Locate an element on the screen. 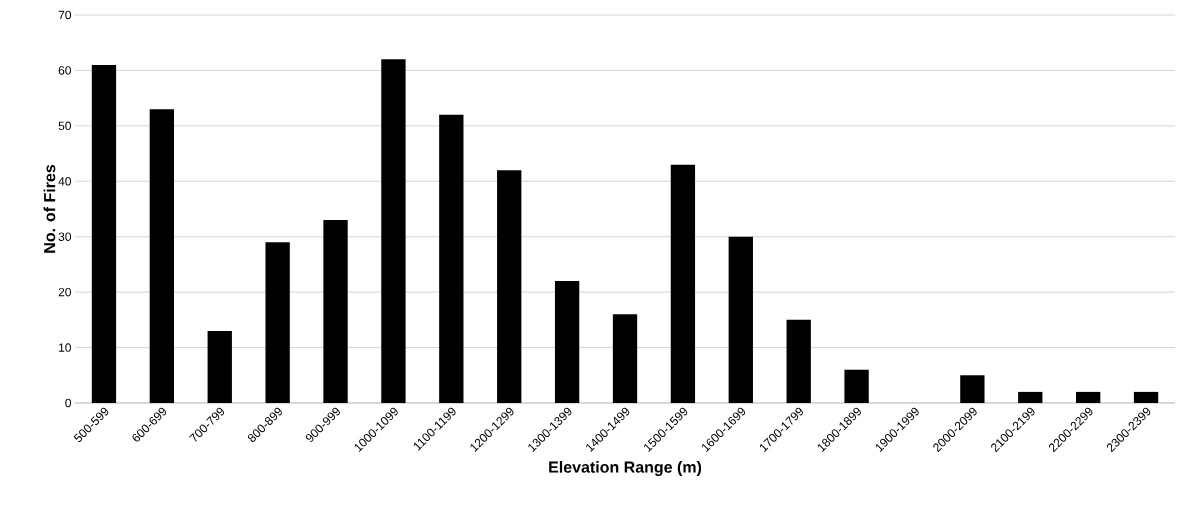 This screenshot has width=1188, height=529. y-tick-label: 70 is located at coordinates (65, 15).